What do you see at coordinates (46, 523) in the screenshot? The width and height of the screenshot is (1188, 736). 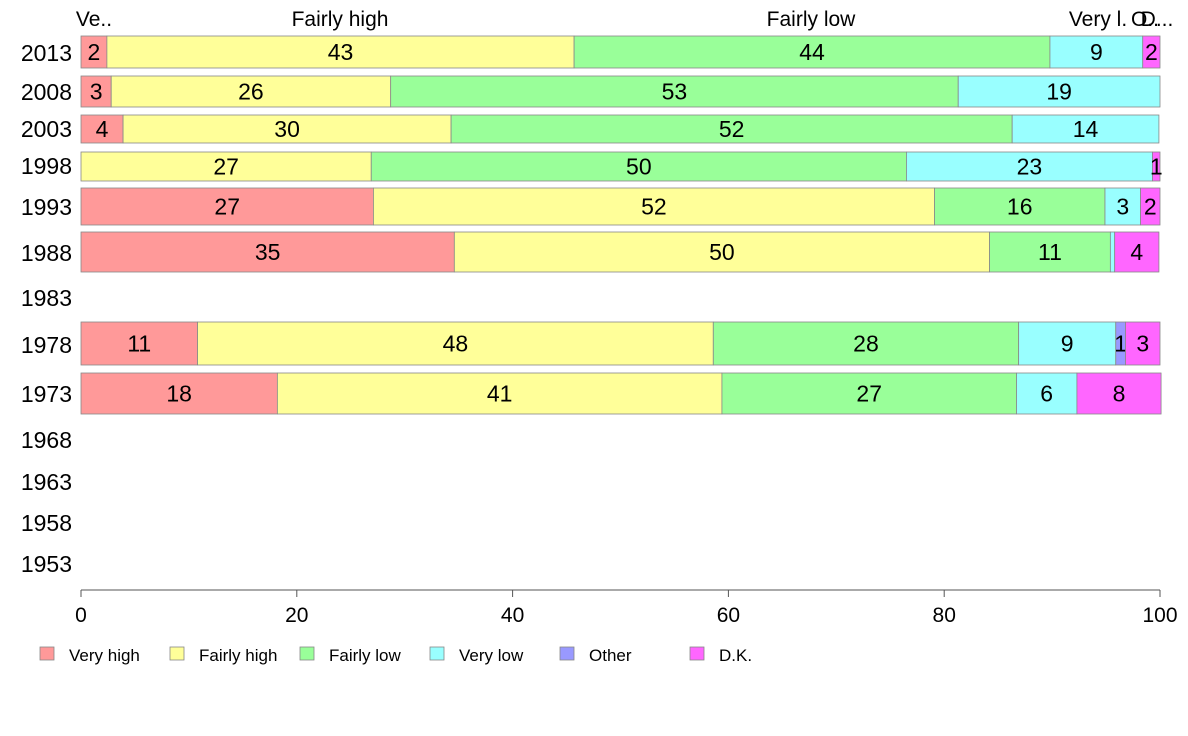 I see `y-tick-label: 1958` at bounding box center [46, 523].